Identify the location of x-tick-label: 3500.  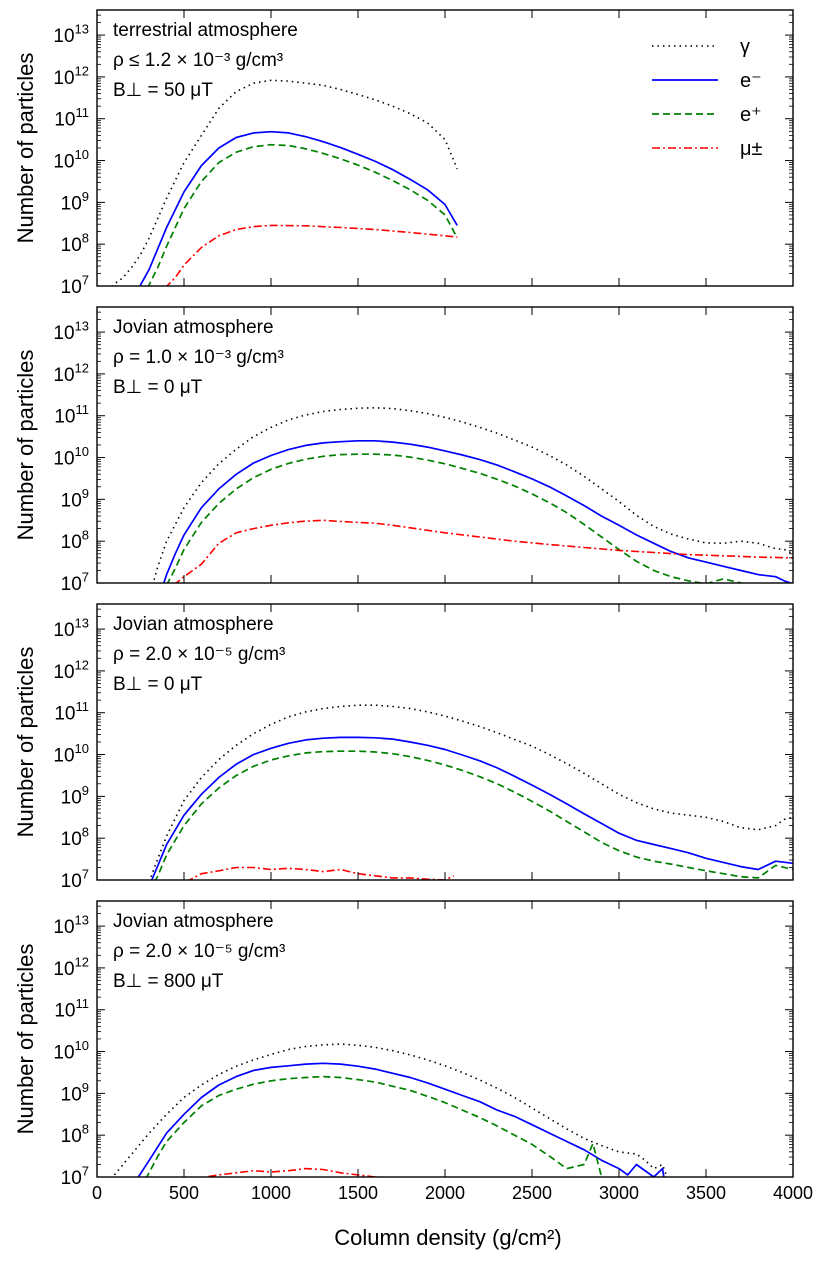
(706, 1193).